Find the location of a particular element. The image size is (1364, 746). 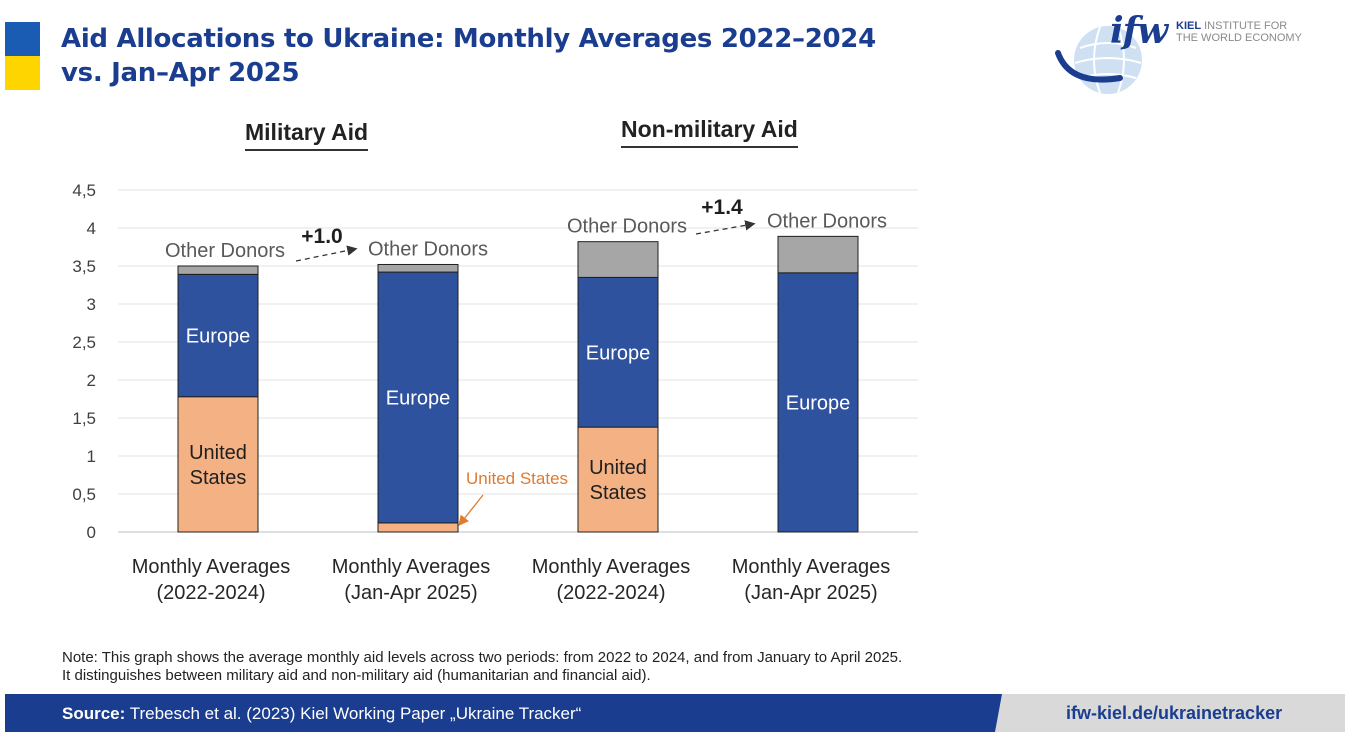

url-bar is located at coordinates (1170, 713).